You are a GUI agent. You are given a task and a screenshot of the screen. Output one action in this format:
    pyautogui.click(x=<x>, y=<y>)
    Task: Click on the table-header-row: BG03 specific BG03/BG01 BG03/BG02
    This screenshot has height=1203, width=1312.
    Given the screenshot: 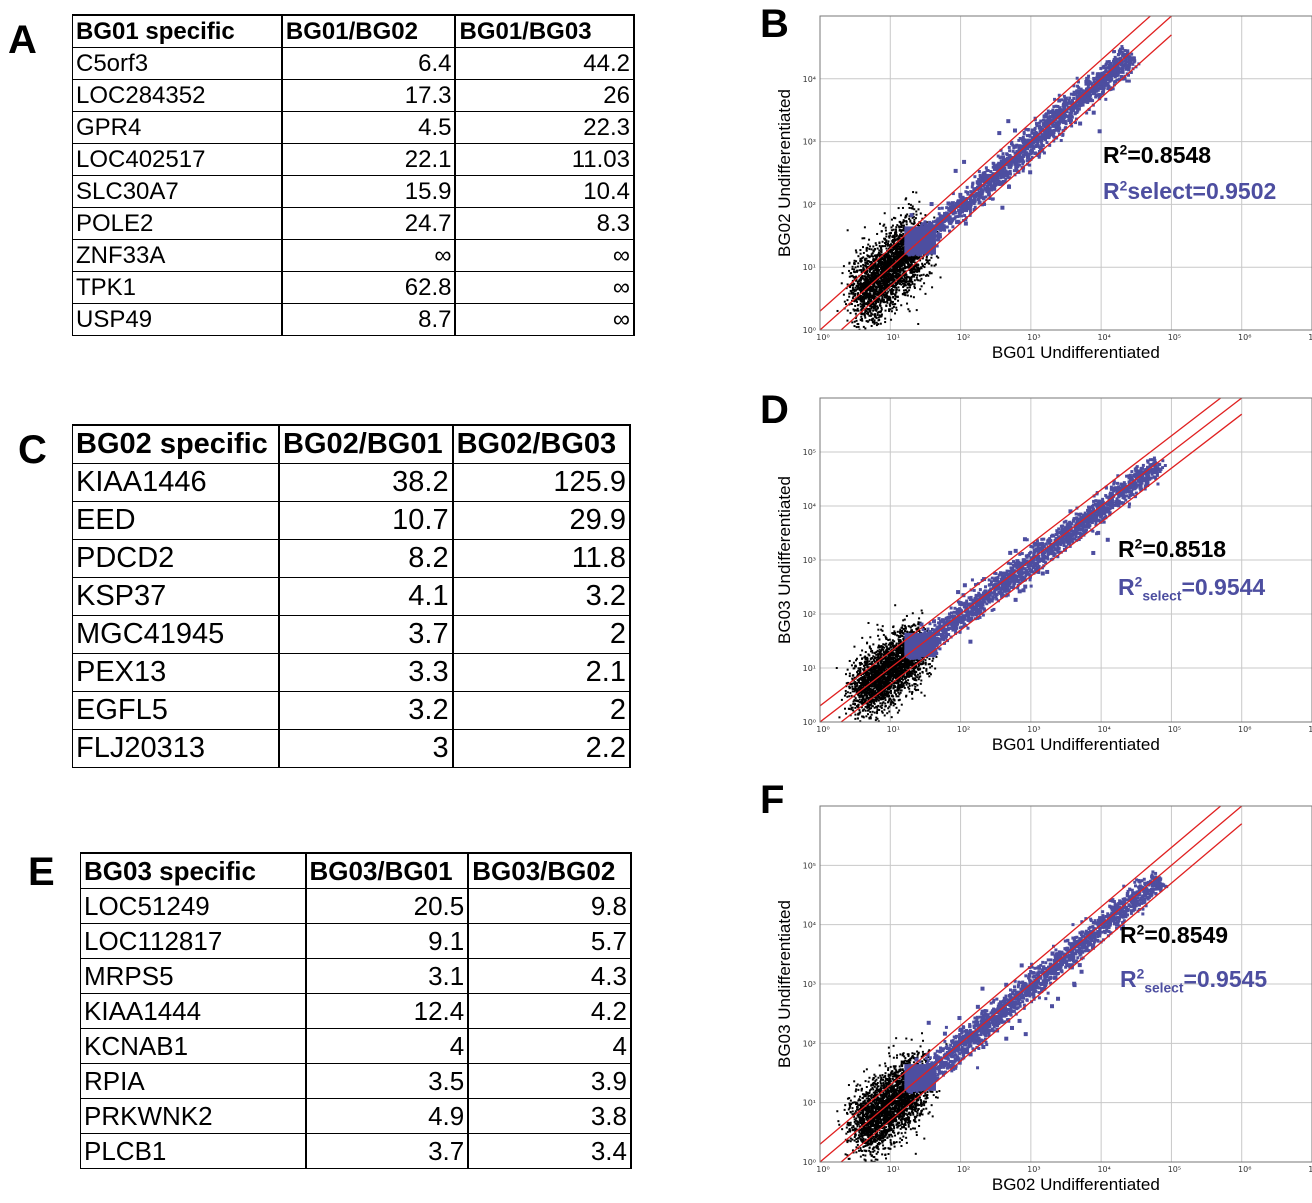 What is the action you would take?
    pyautogui.click(x=356, y=870)
    